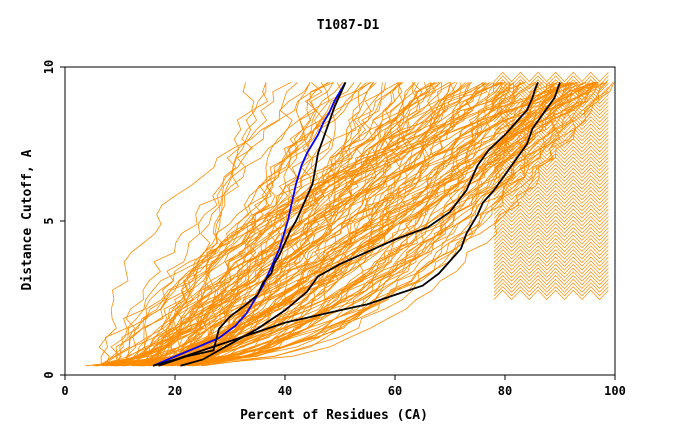 The image size is (680, 445). What do you see at coordinates (49, 220) in the screenshot?
I see `y-tick-label: 5` at bounding box center [49, 220].